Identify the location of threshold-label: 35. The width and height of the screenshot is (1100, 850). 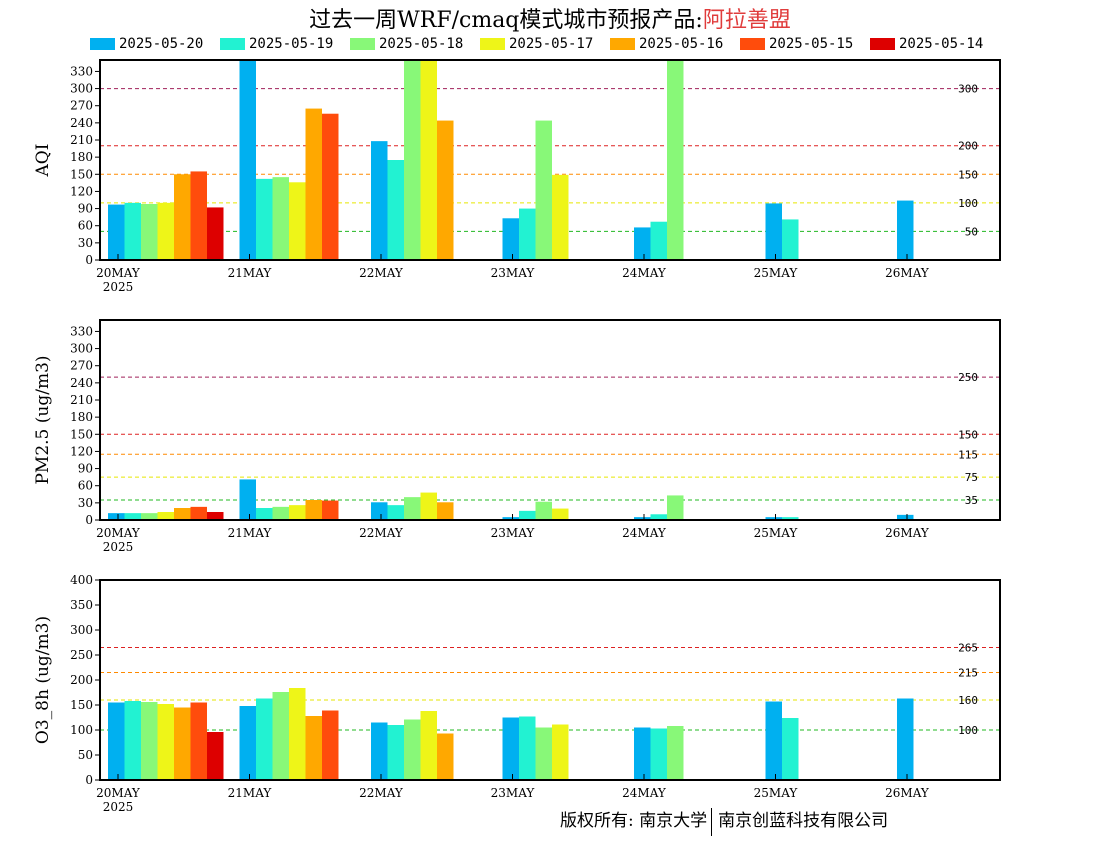
(971, 500).